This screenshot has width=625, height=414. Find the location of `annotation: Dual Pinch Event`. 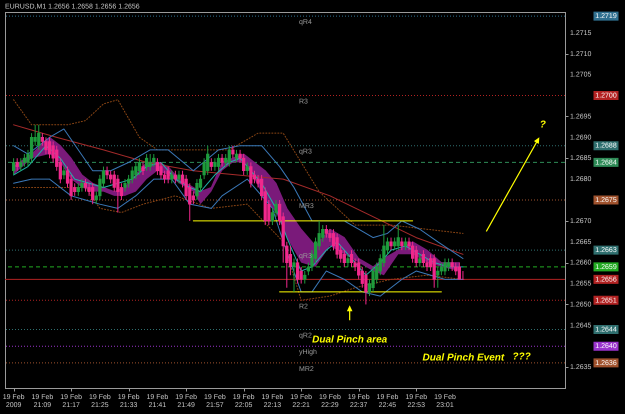

annotation: Dual Pinch Event is located at coordinates (463, 358).